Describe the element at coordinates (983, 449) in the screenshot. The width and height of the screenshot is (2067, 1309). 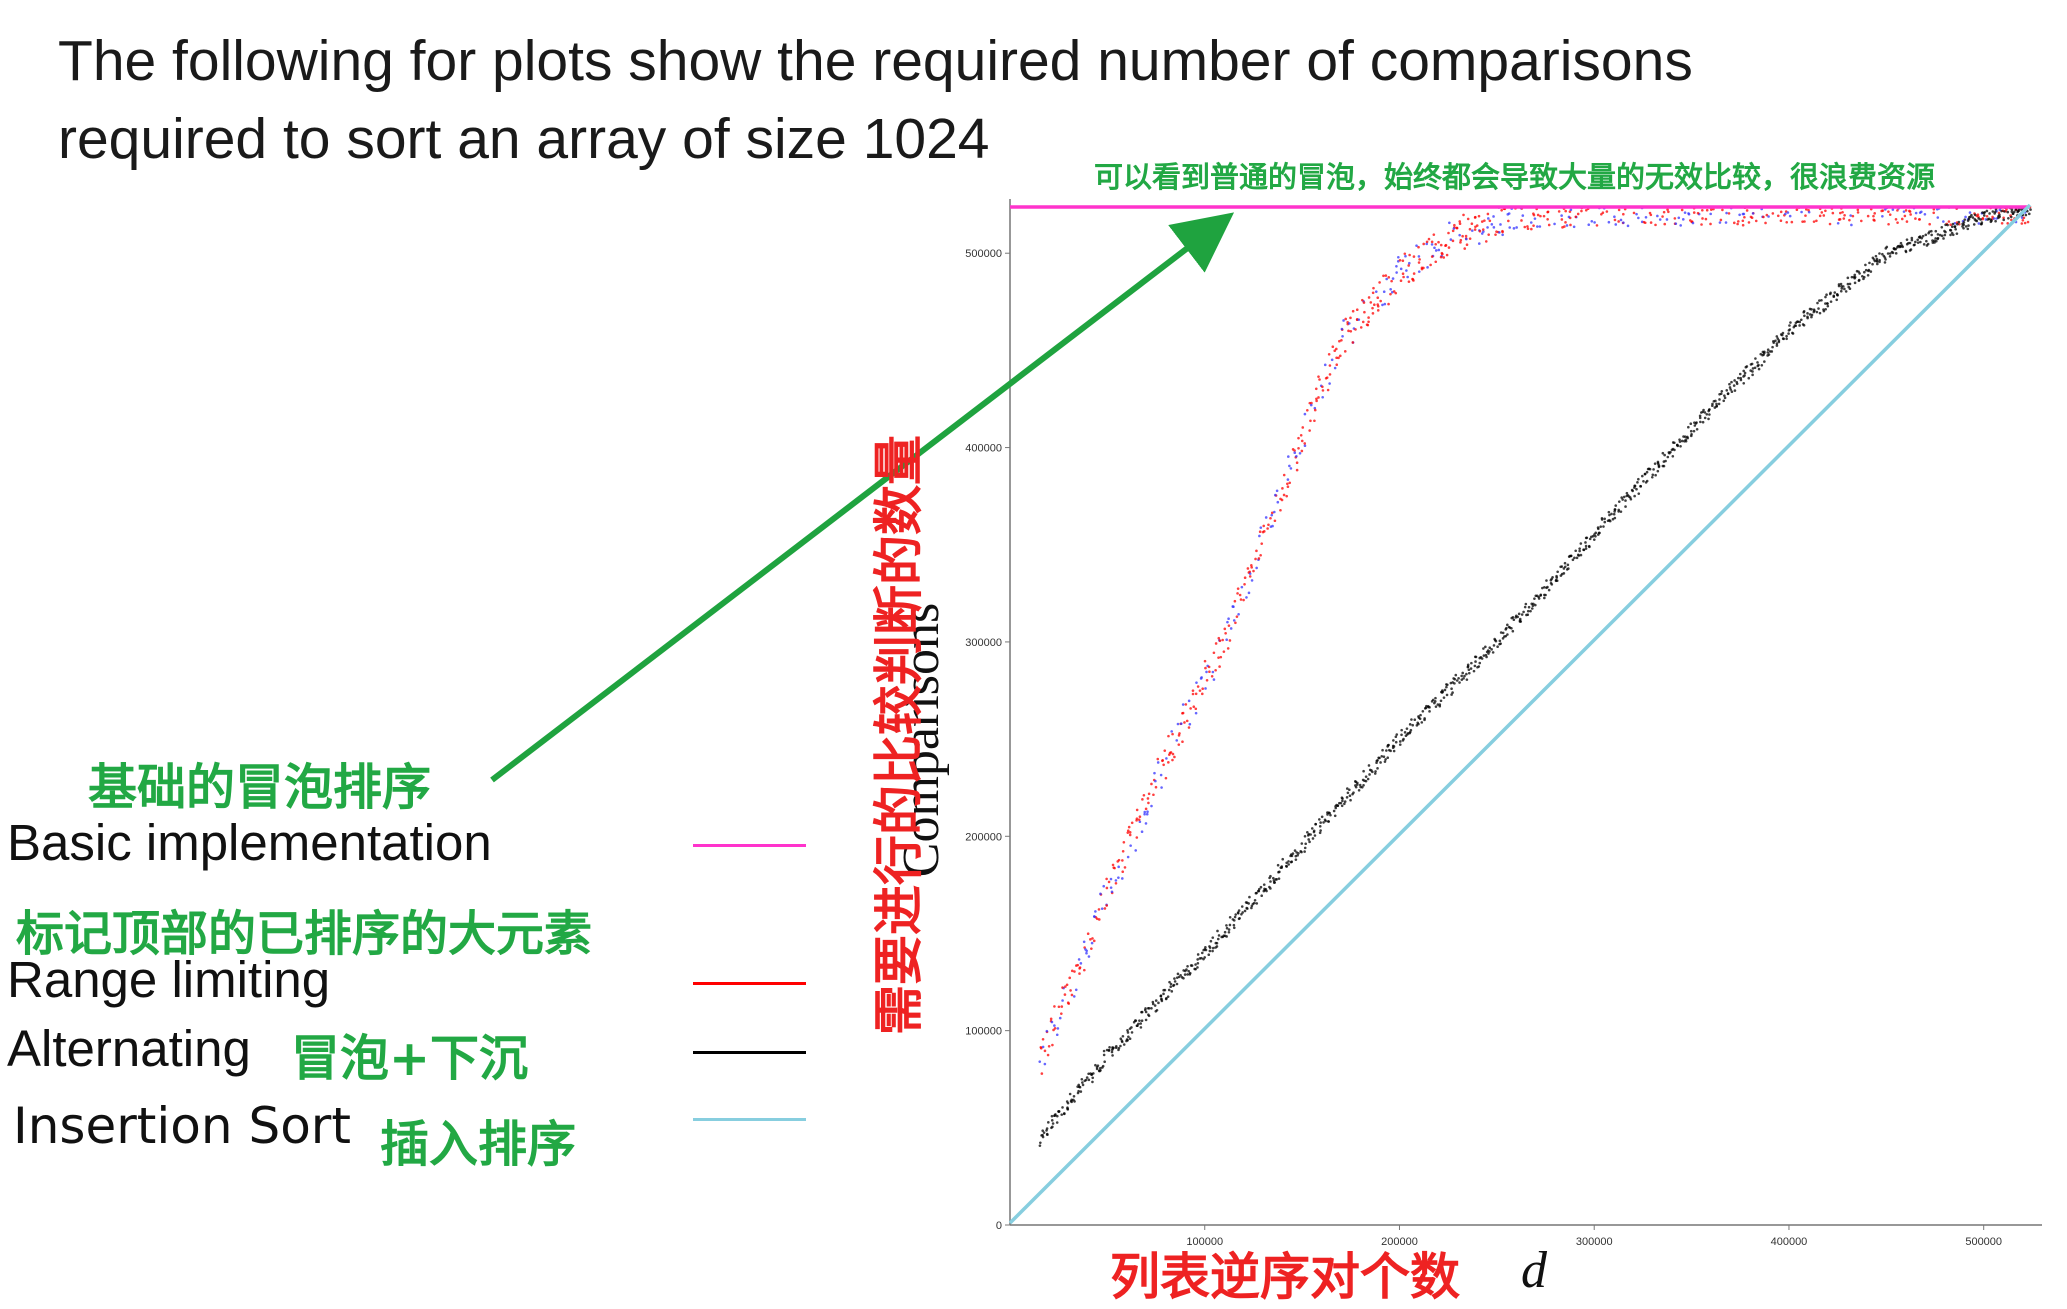
I see `y-tick-label: 400000` at that location.